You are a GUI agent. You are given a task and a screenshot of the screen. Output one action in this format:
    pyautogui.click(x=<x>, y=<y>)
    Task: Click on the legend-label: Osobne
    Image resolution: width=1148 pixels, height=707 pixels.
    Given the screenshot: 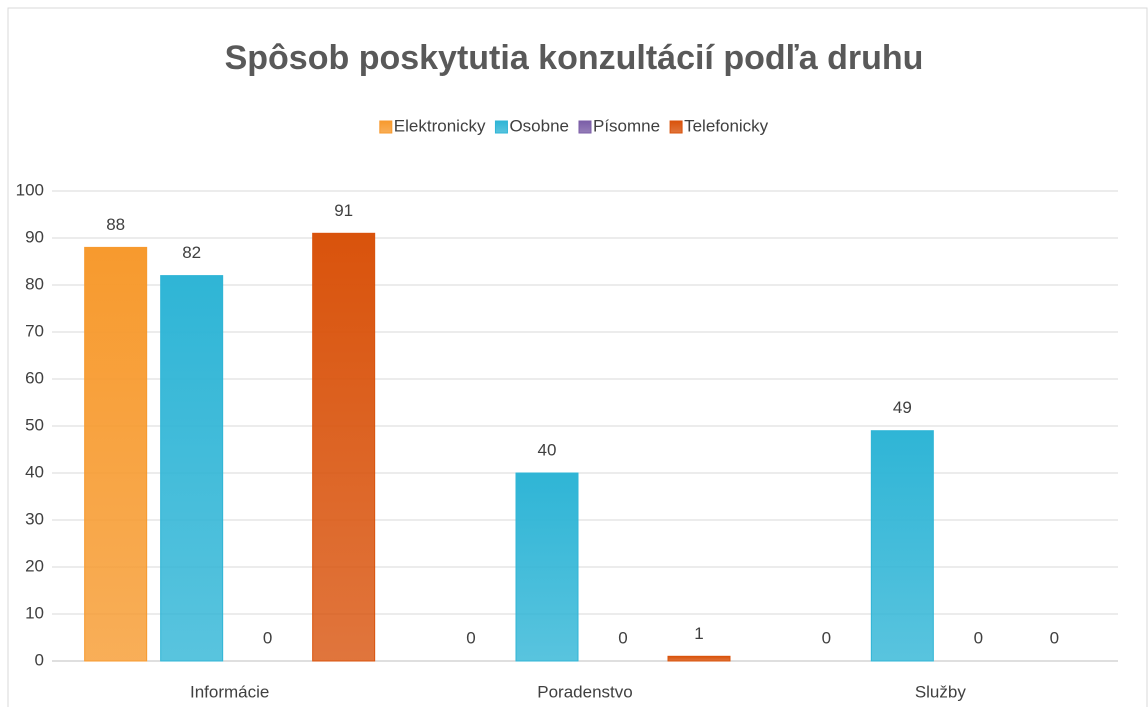 What is the action you would take?
    pyautogui.click(x=539, y=125)
    